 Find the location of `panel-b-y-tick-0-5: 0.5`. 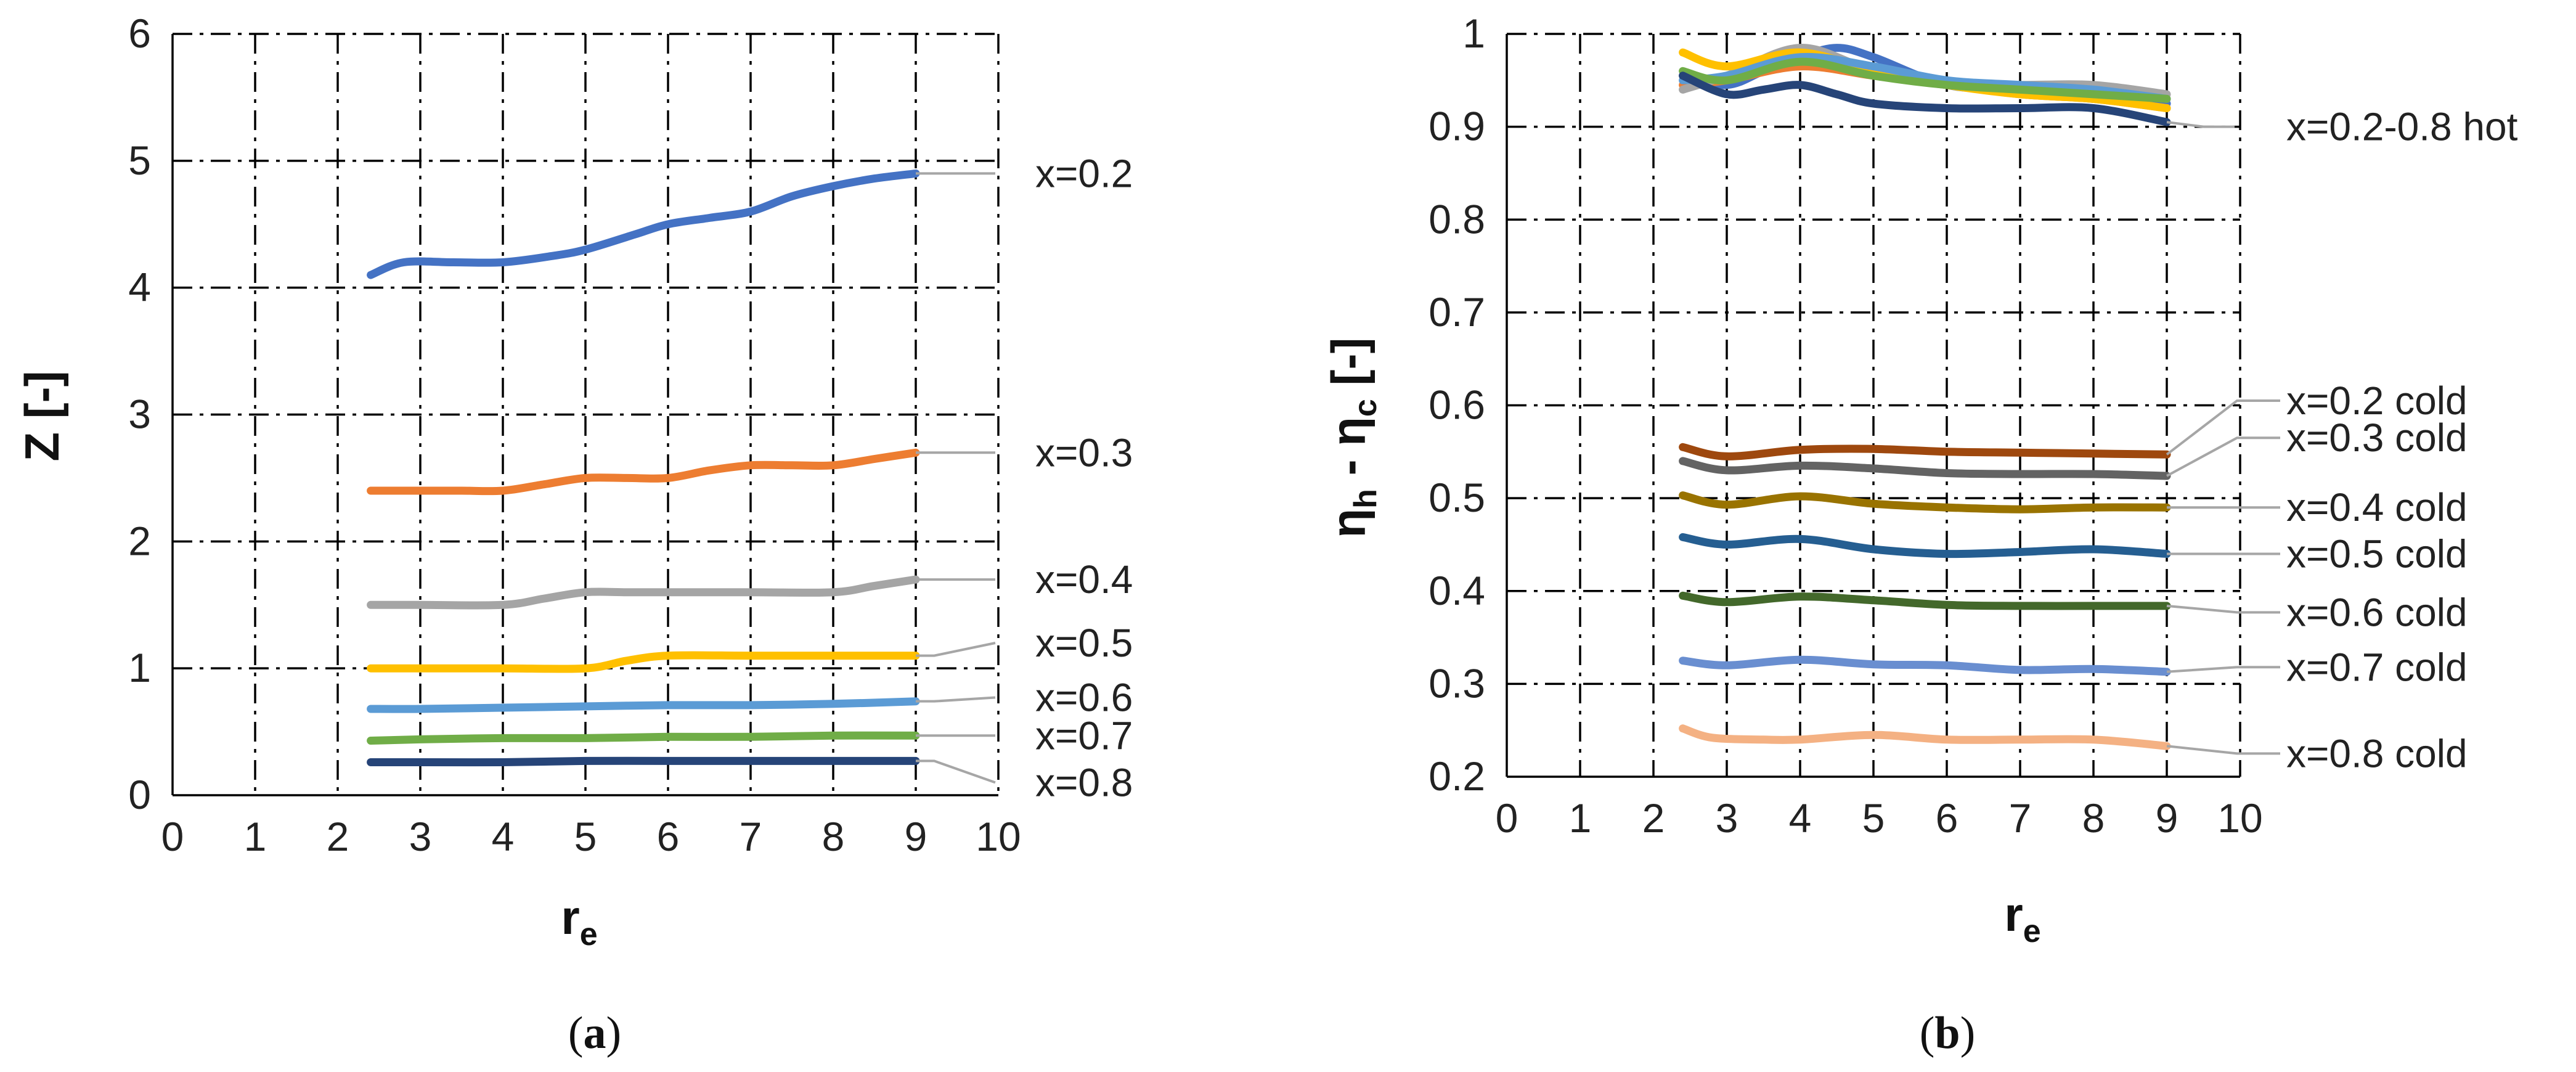

panel-b-y-tick-0-5: 0.5 is located at coordinates (1457, 497).